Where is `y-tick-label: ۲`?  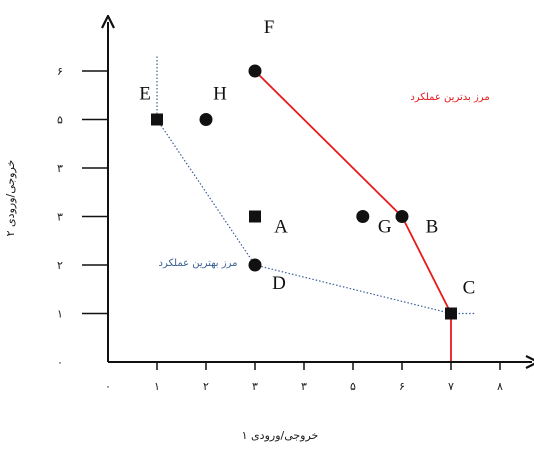 y-tick-label: ۲ is located at coordinates (60, 265).